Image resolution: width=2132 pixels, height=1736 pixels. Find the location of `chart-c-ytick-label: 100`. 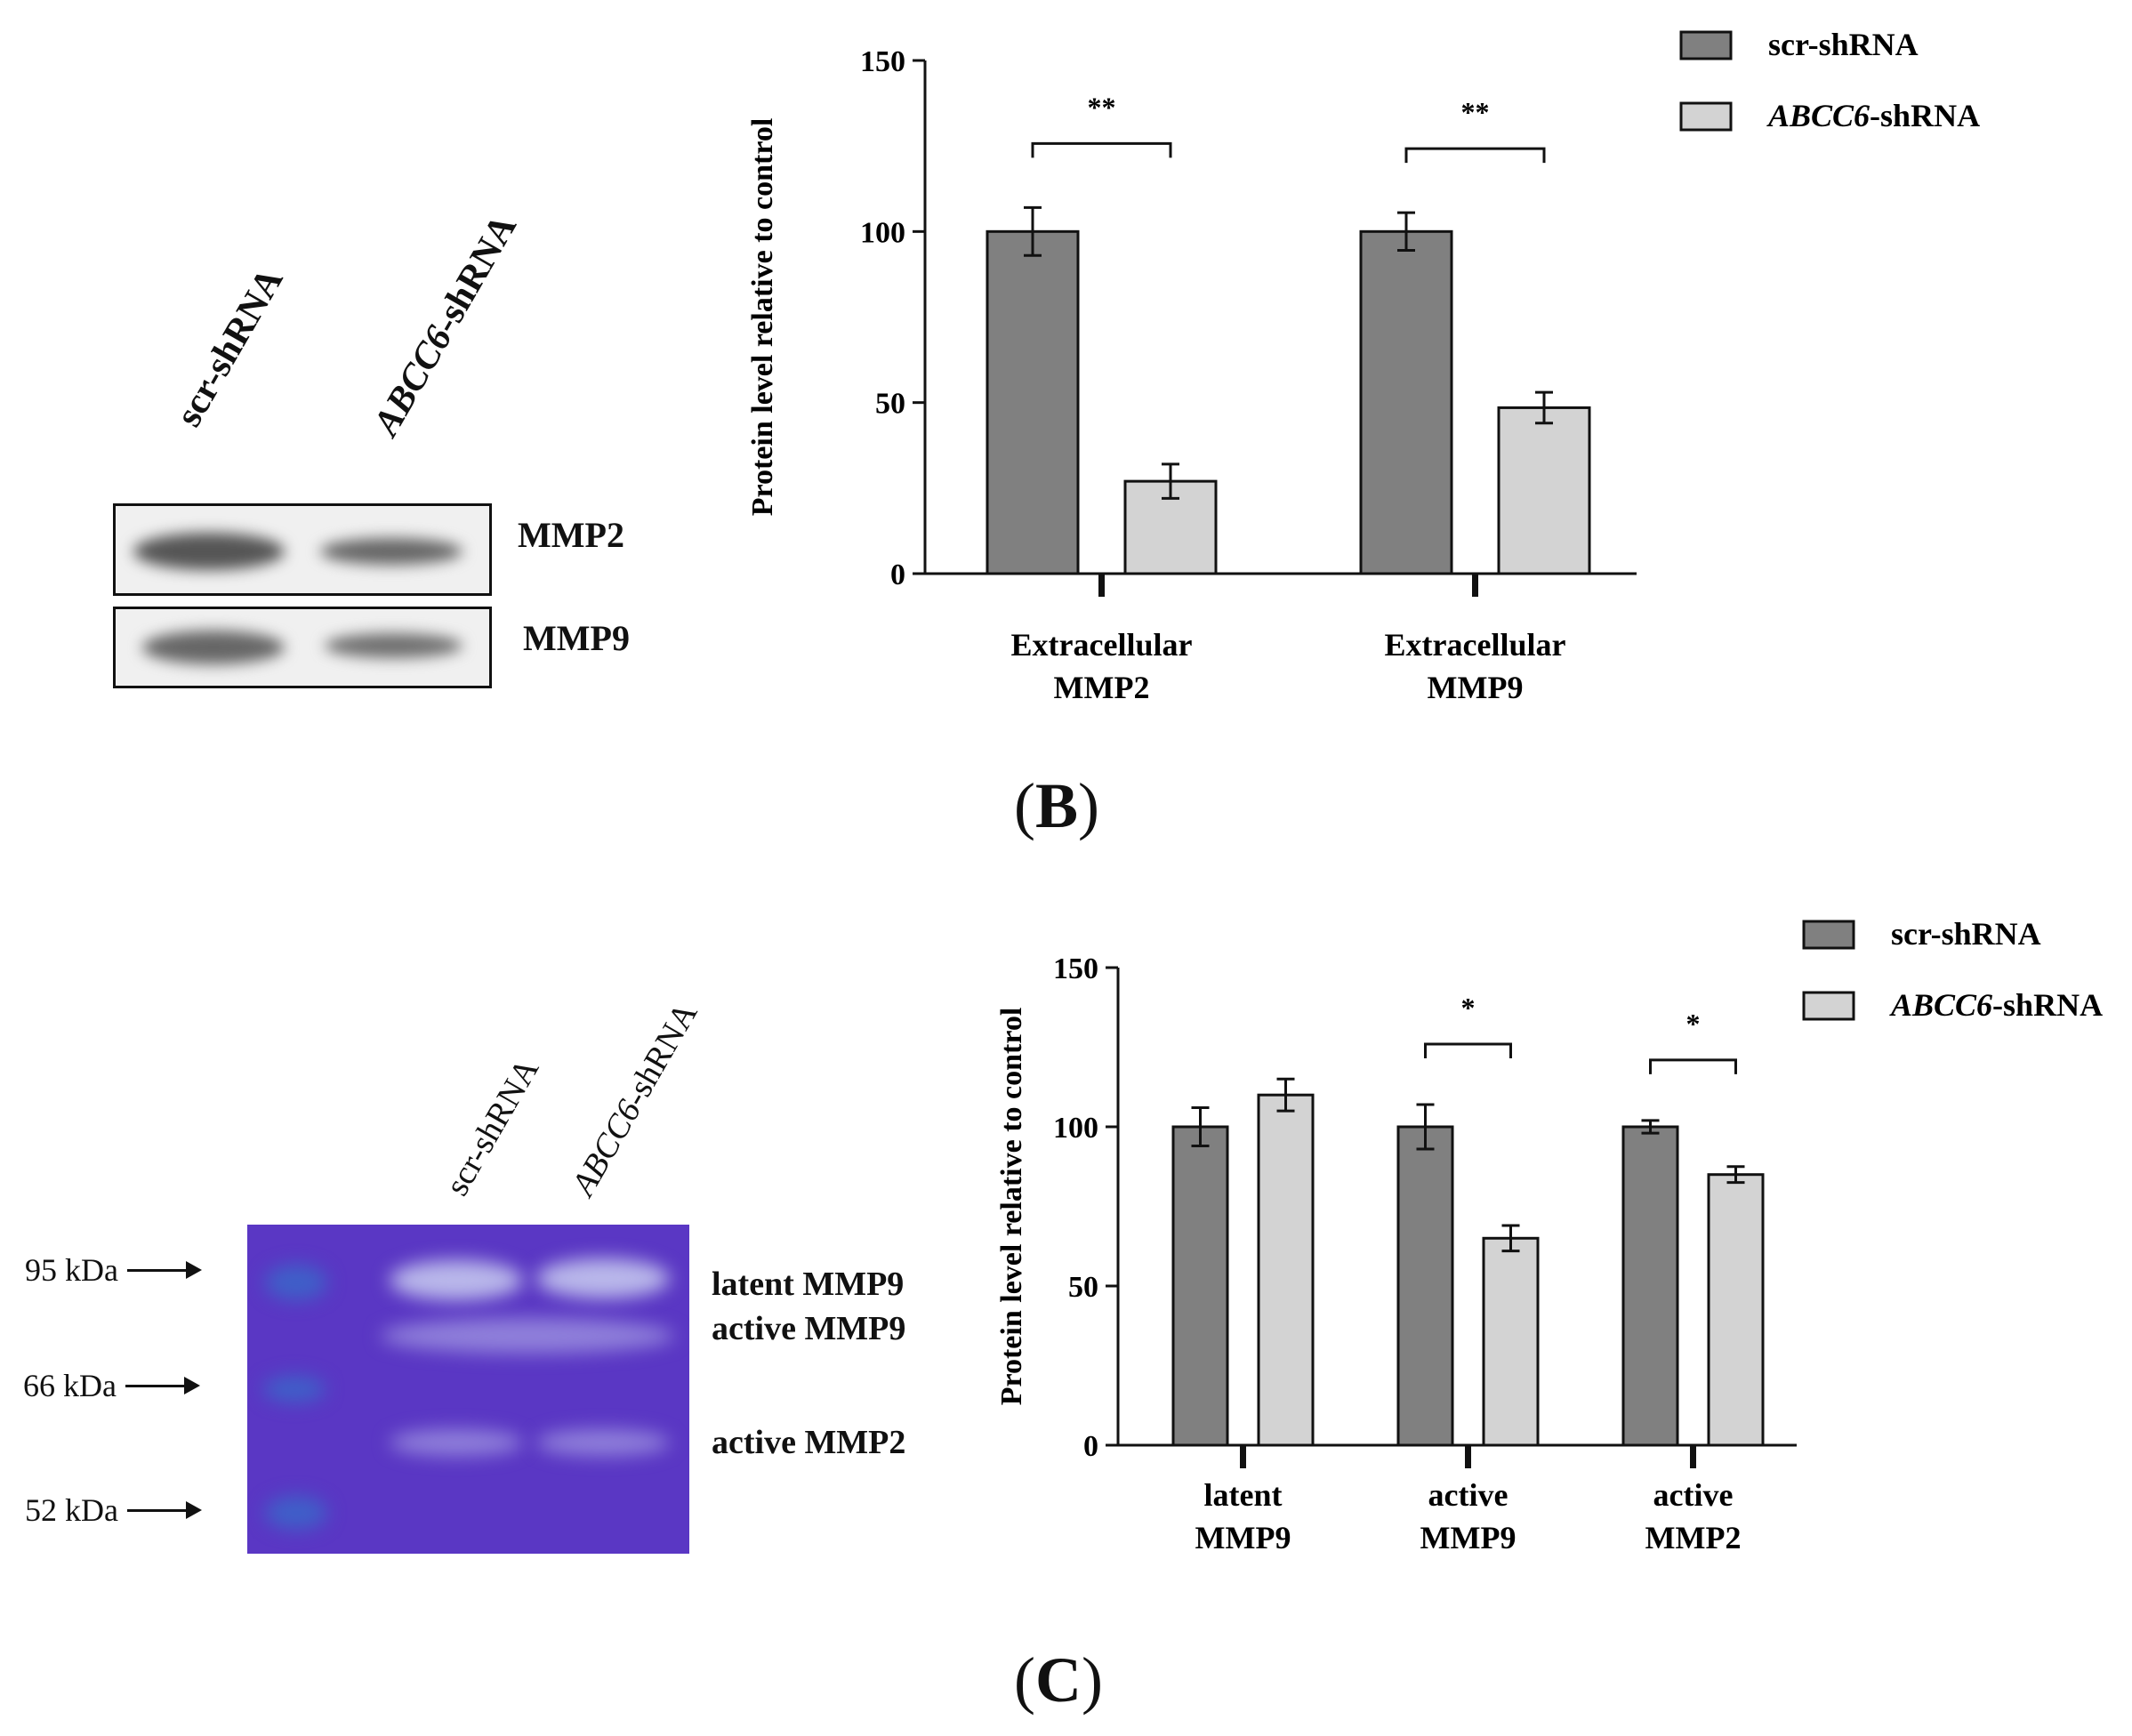

chart-c-ytick-label: 100 is located at coordinates (1075, 1128).